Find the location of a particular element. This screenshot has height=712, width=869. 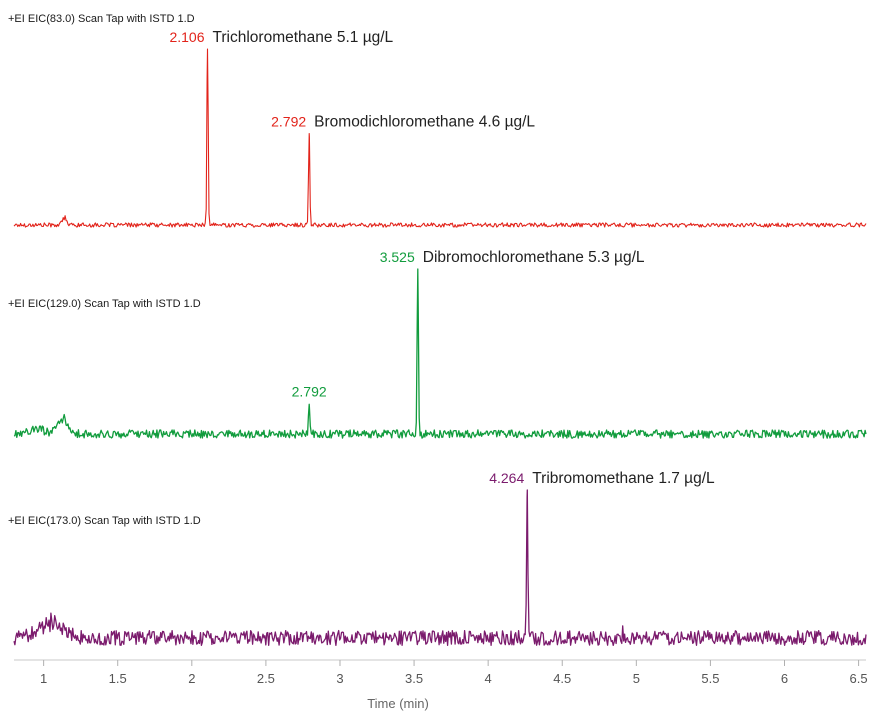

x-tick-label: 2 is located at coordinates (191, 678).